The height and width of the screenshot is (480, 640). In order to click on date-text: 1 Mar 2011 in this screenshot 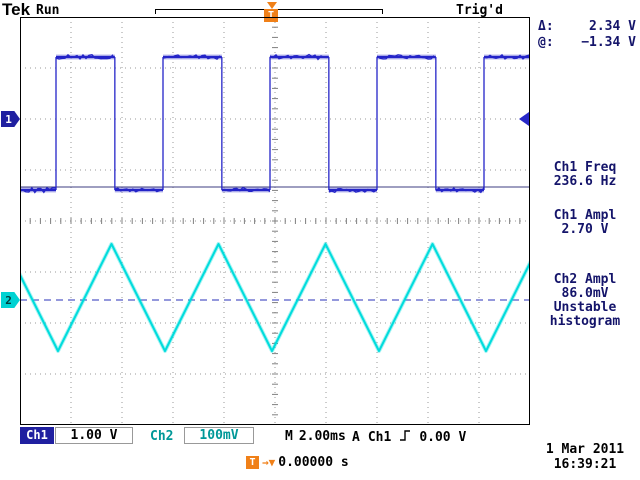, I will do `click(585, 449)`.